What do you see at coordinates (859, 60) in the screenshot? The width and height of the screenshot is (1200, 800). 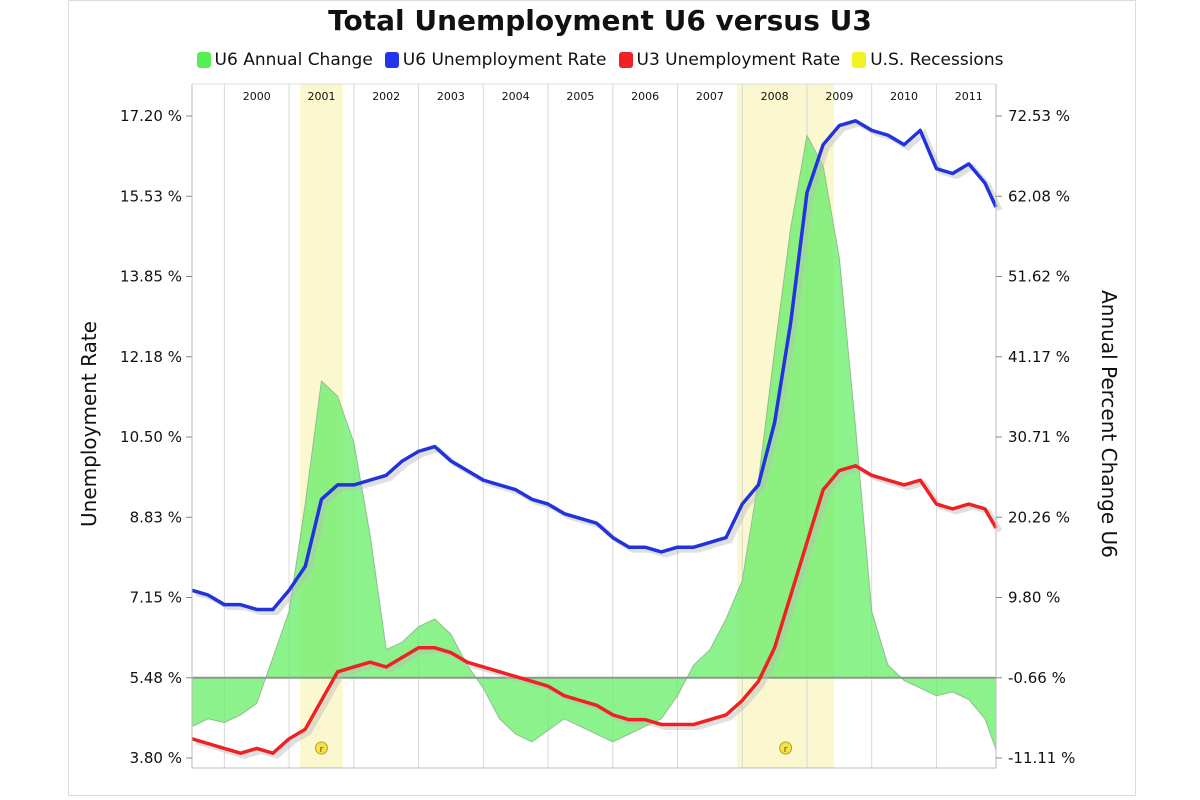 I see `legend-swatch-recessions` at bounding box center [859, 60].